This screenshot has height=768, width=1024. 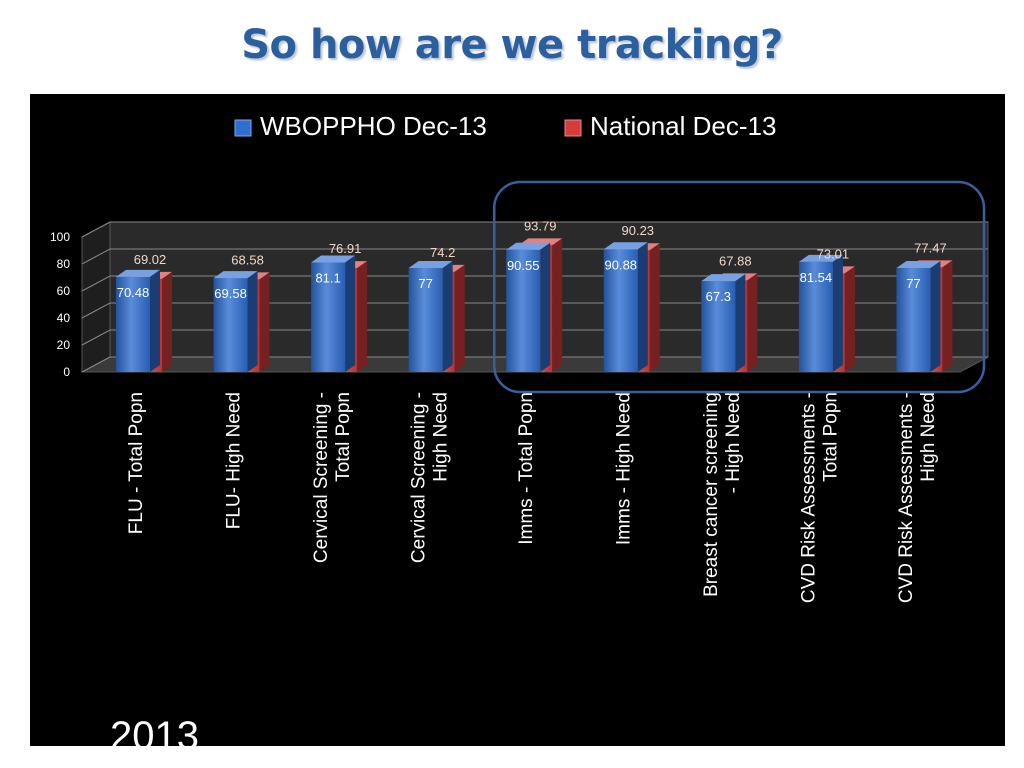 I want to click on national-data-label: 69.02, so click(x=150, y=259).